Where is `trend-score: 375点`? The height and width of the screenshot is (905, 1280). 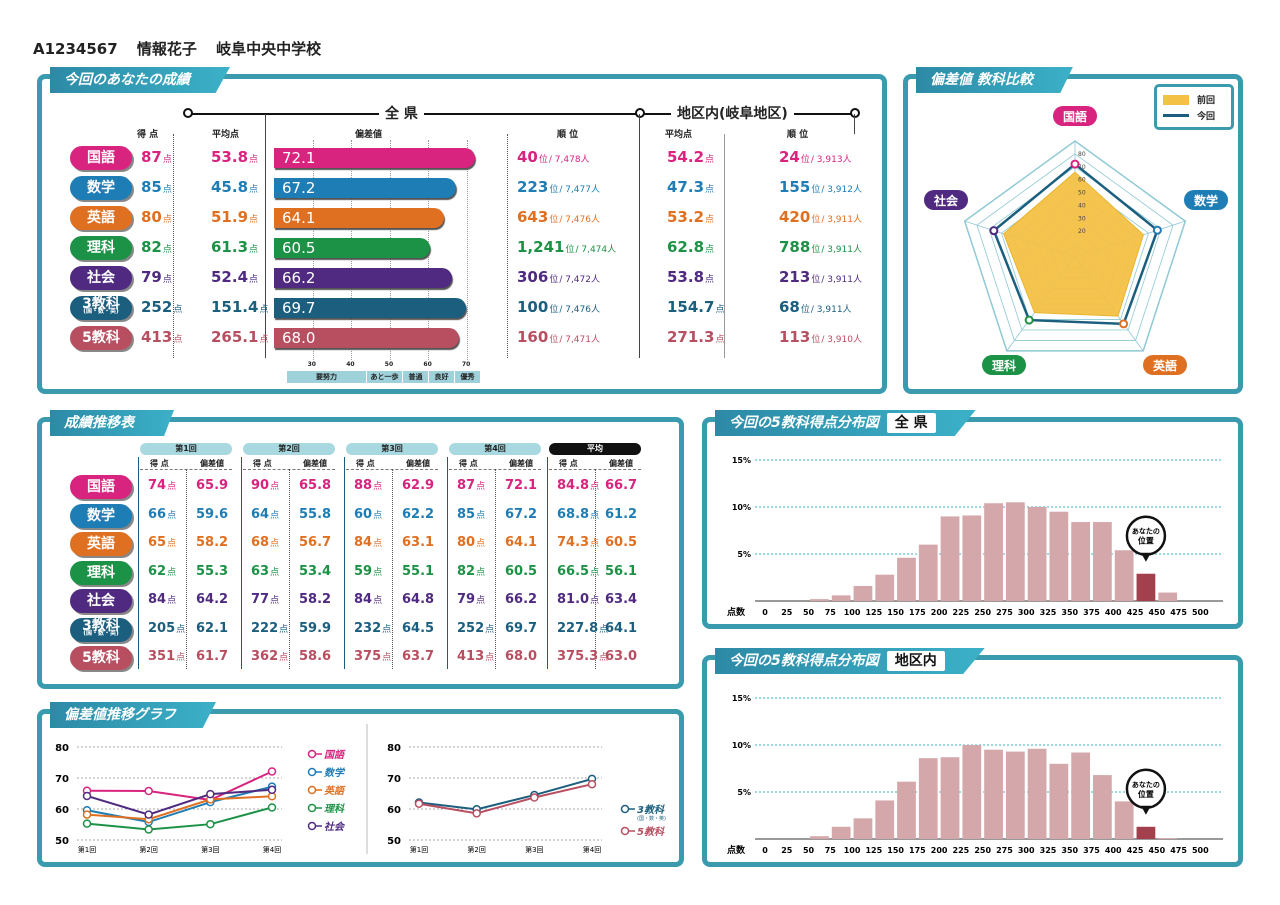 trend-score: 375点 is located at coordinates (372, 656).